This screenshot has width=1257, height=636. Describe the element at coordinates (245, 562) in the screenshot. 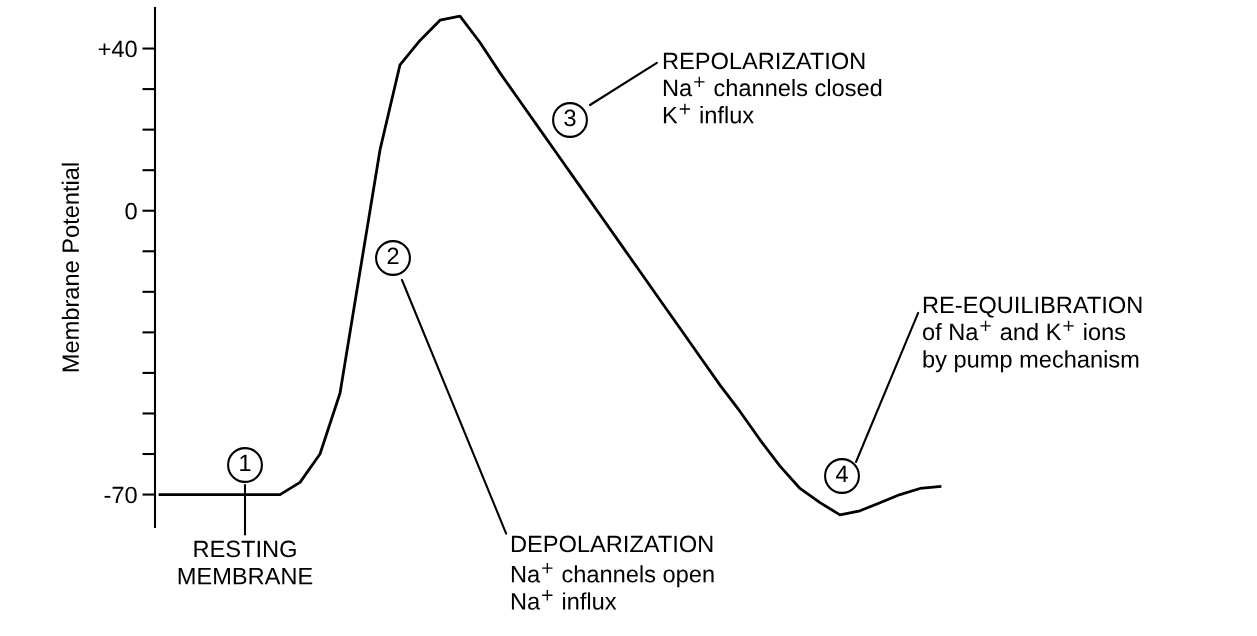

I see `text: RESTING MEMBRANE` at that location.